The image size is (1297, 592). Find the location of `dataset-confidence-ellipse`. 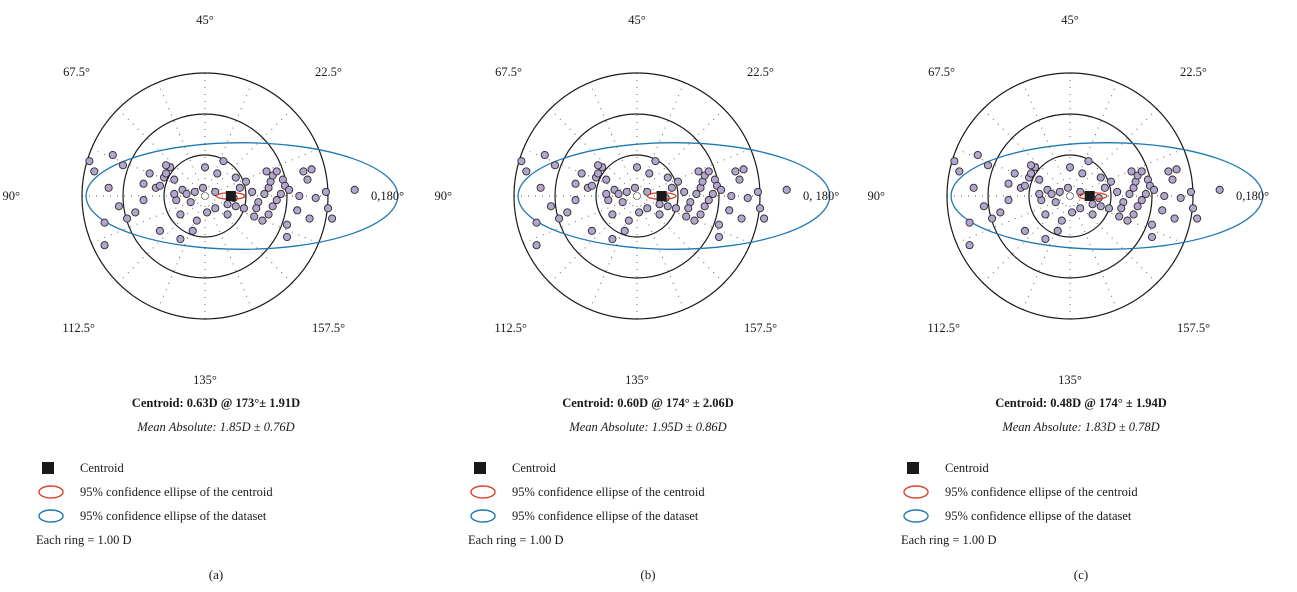

dataset-confidence-ellipse is located at coordinates (242, 196).